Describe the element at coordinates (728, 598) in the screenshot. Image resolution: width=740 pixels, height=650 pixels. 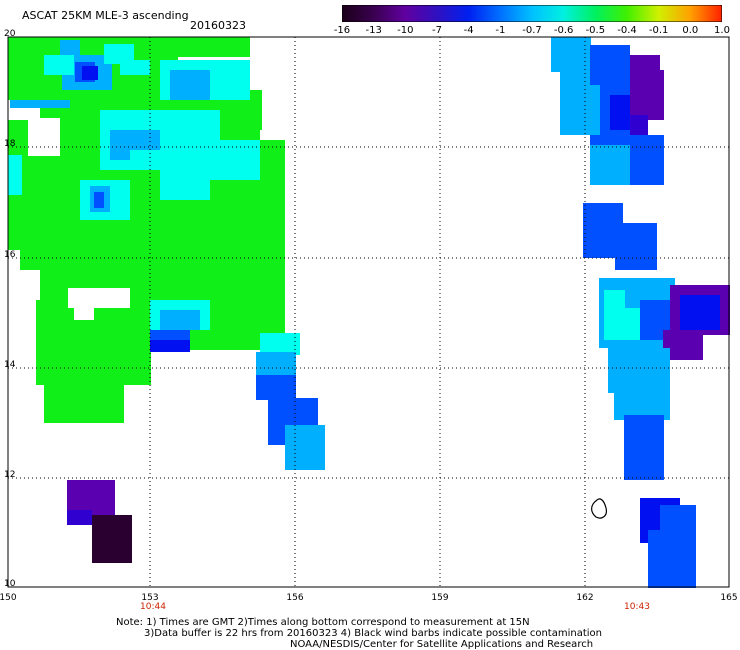
I see `longitude-label: 165` at that location.